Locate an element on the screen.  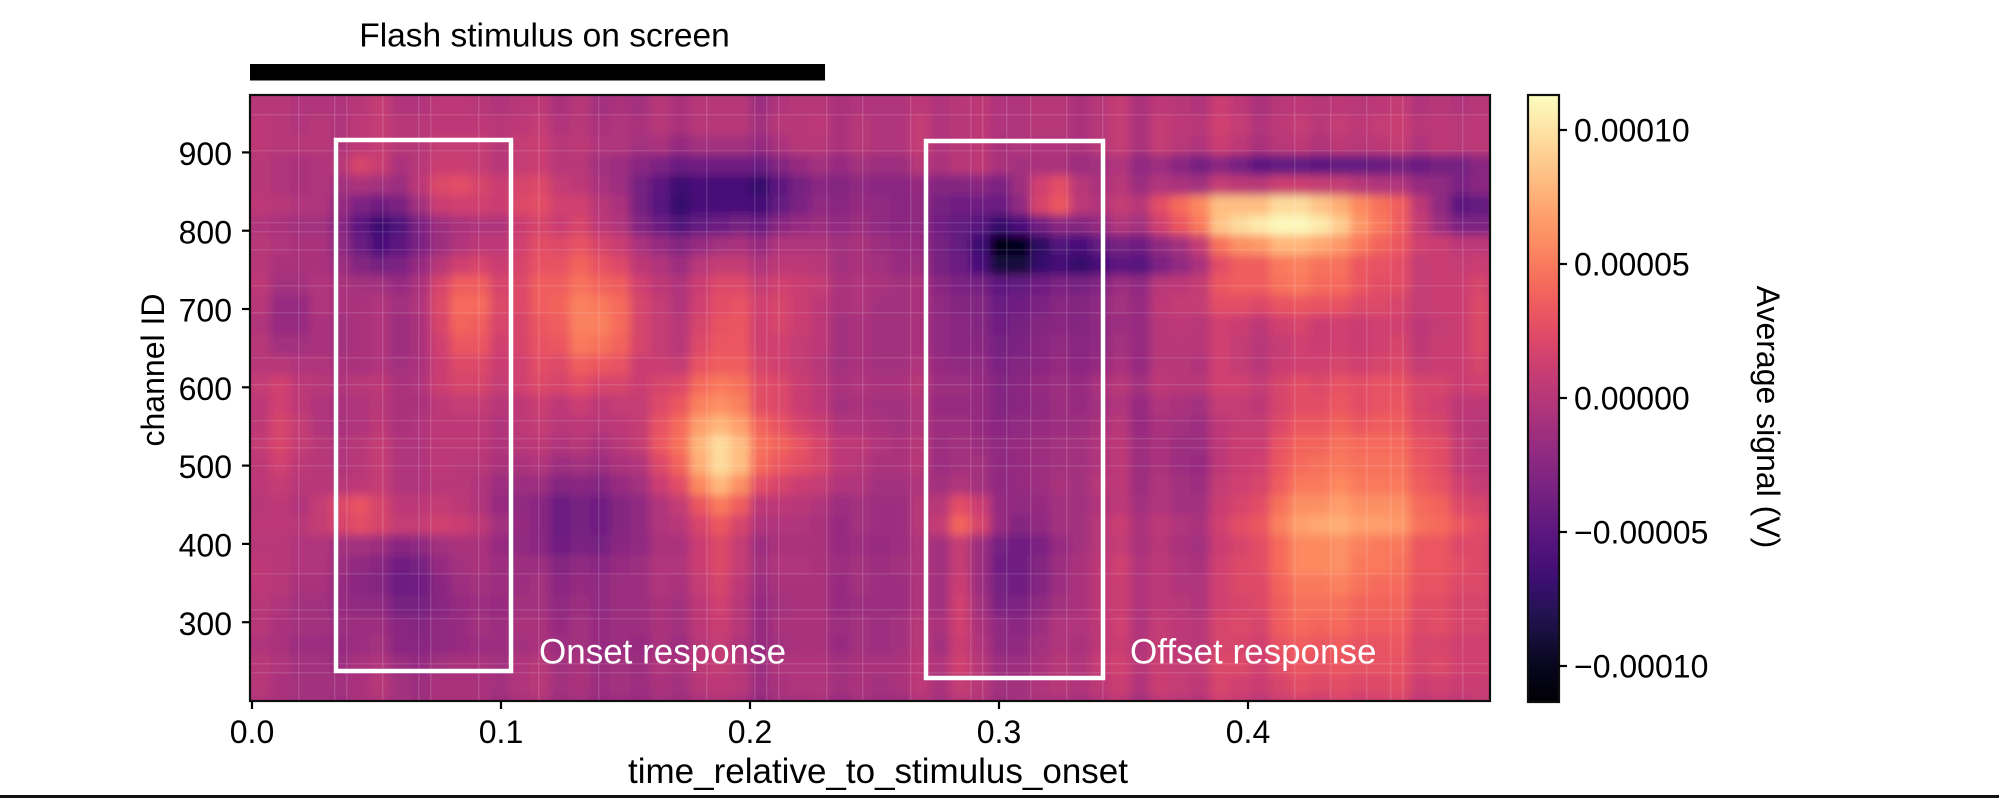
svg-text: −0.00005 is located at coordinates (1641, 533).